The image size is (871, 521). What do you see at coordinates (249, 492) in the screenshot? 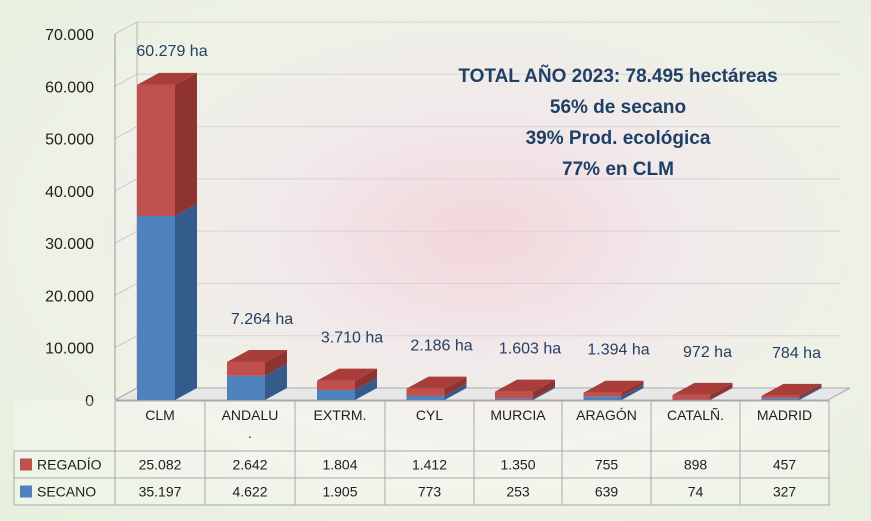
I see `table-cell: 4.622` at bounding box center [249, 492].